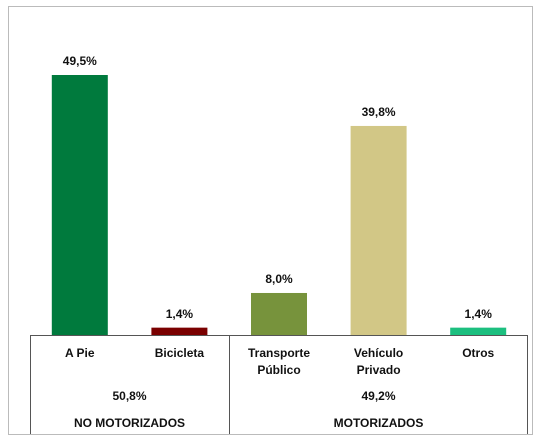 This screenshot has height=438, width=540. I want to click on group-value: 50,8%, so click(129, 396).